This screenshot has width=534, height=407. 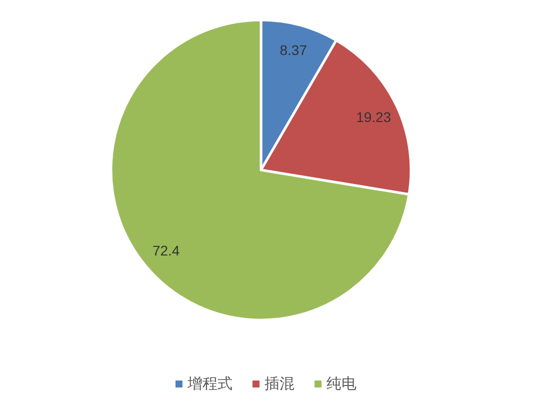 I want to click on data-label: 72.4, so click(x=166, y=250).